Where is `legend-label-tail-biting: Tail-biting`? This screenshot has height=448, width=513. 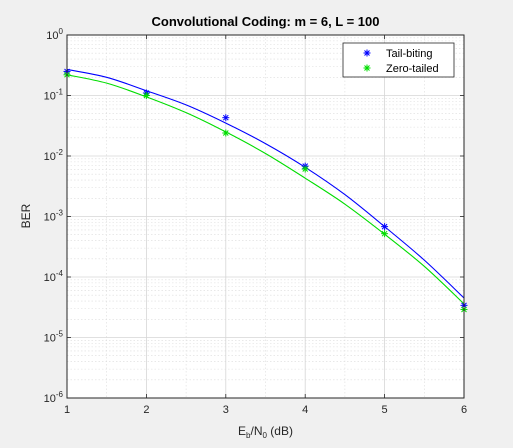
legend-label-tail-biting: Tail-biting is located at coordinates (409, 54).